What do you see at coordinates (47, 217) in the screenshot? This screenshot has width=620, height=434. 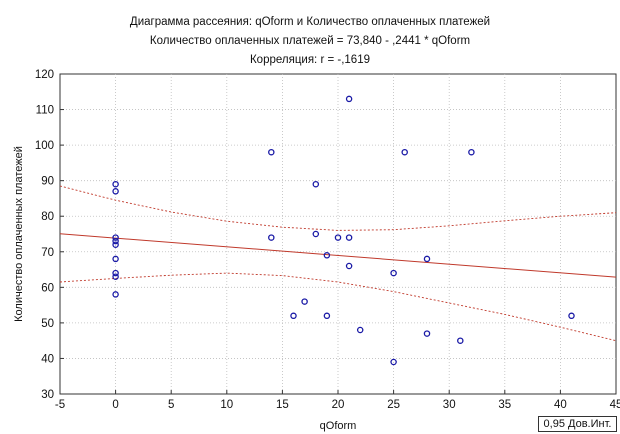 I see `y-tick-label: 80` at bounding box center [47, 217].